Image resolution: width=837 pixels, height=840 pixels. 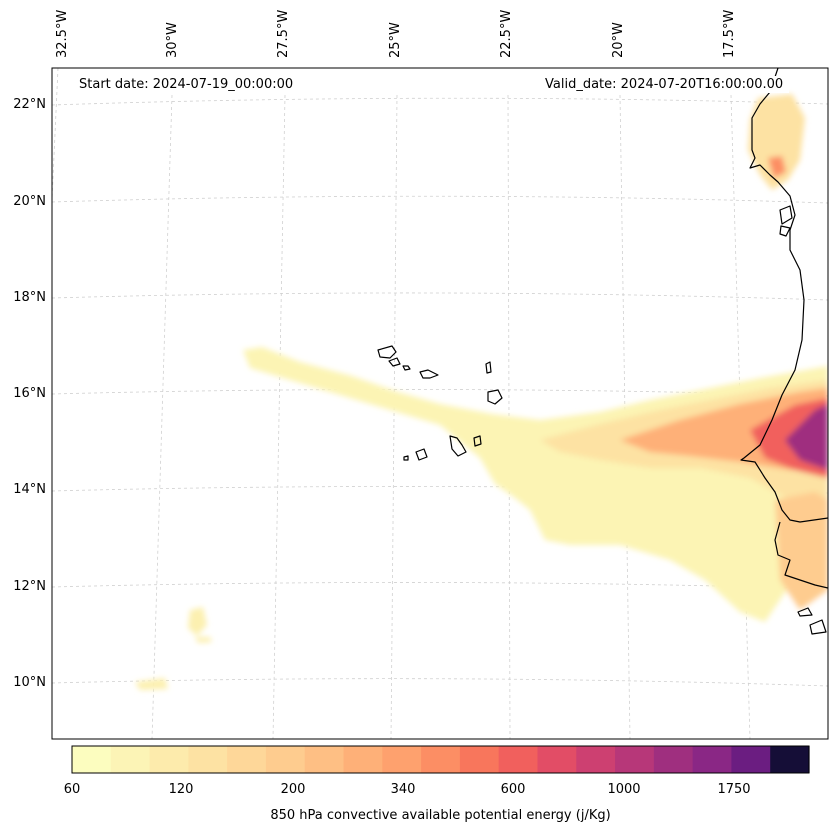 What do you see at coordinates (506, 33) in the screenshot?
I see `lon-label-22-5w: 22.5°W` at bounding box center [506, 33].